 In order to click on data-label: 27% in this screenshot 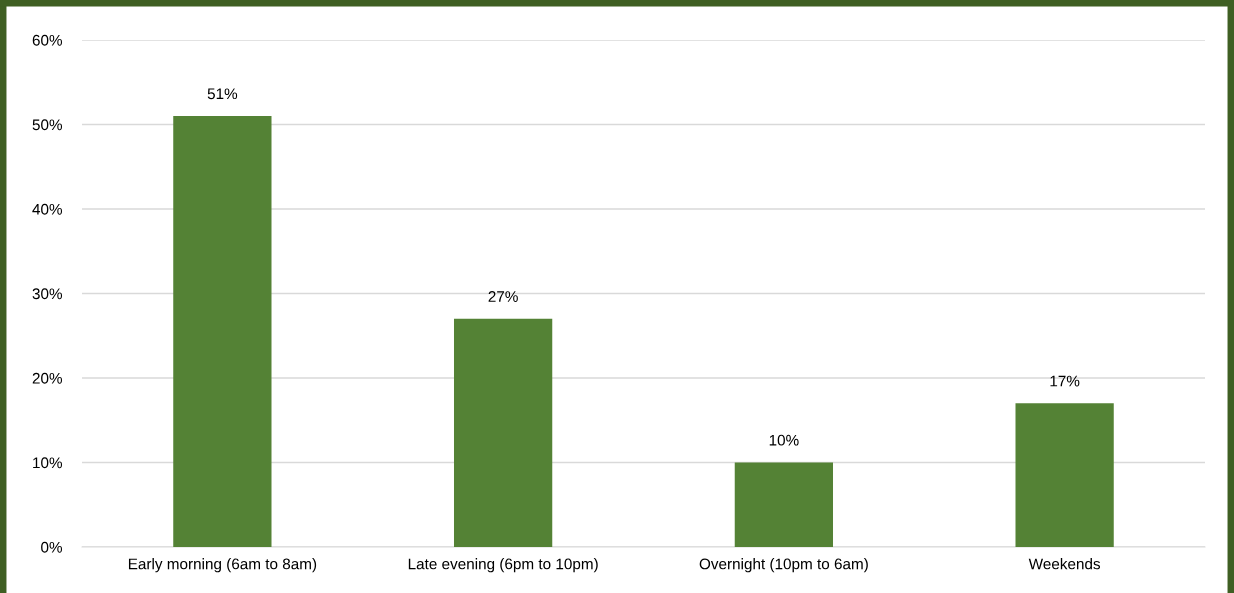, I will do `click(503, 296)`.